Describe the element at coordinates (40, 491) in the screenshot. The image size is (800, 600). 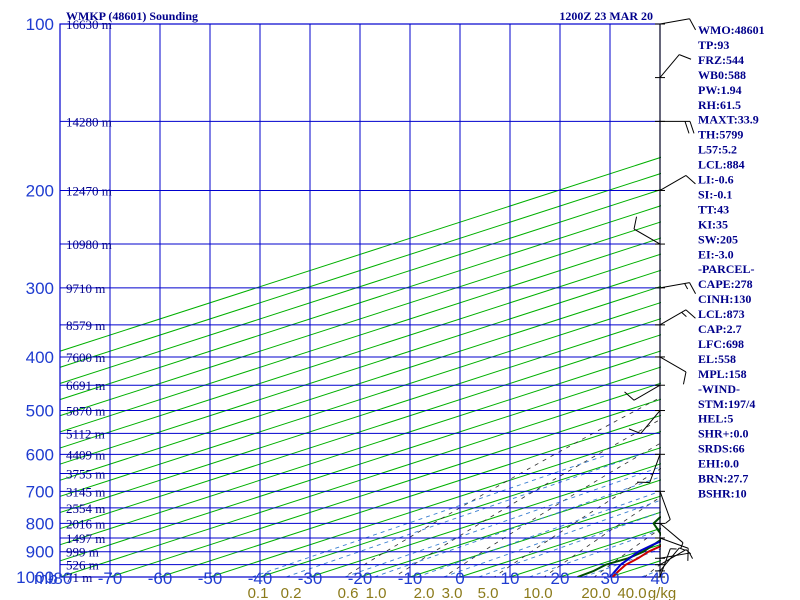
I see `pressure-tick-label: 700` at that location.